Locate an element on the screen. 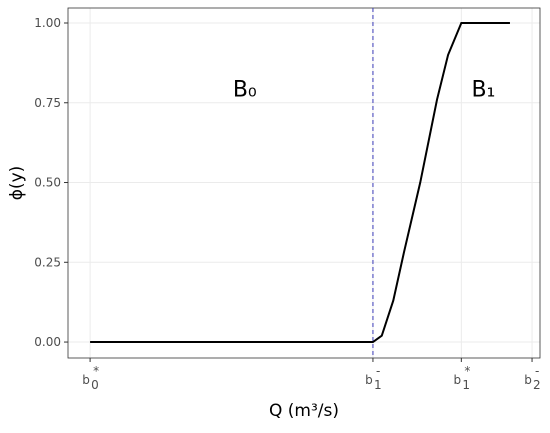 This screenshot has width=550, height=433. x-tick-label: b*0 is located at coordinates (90, 378).